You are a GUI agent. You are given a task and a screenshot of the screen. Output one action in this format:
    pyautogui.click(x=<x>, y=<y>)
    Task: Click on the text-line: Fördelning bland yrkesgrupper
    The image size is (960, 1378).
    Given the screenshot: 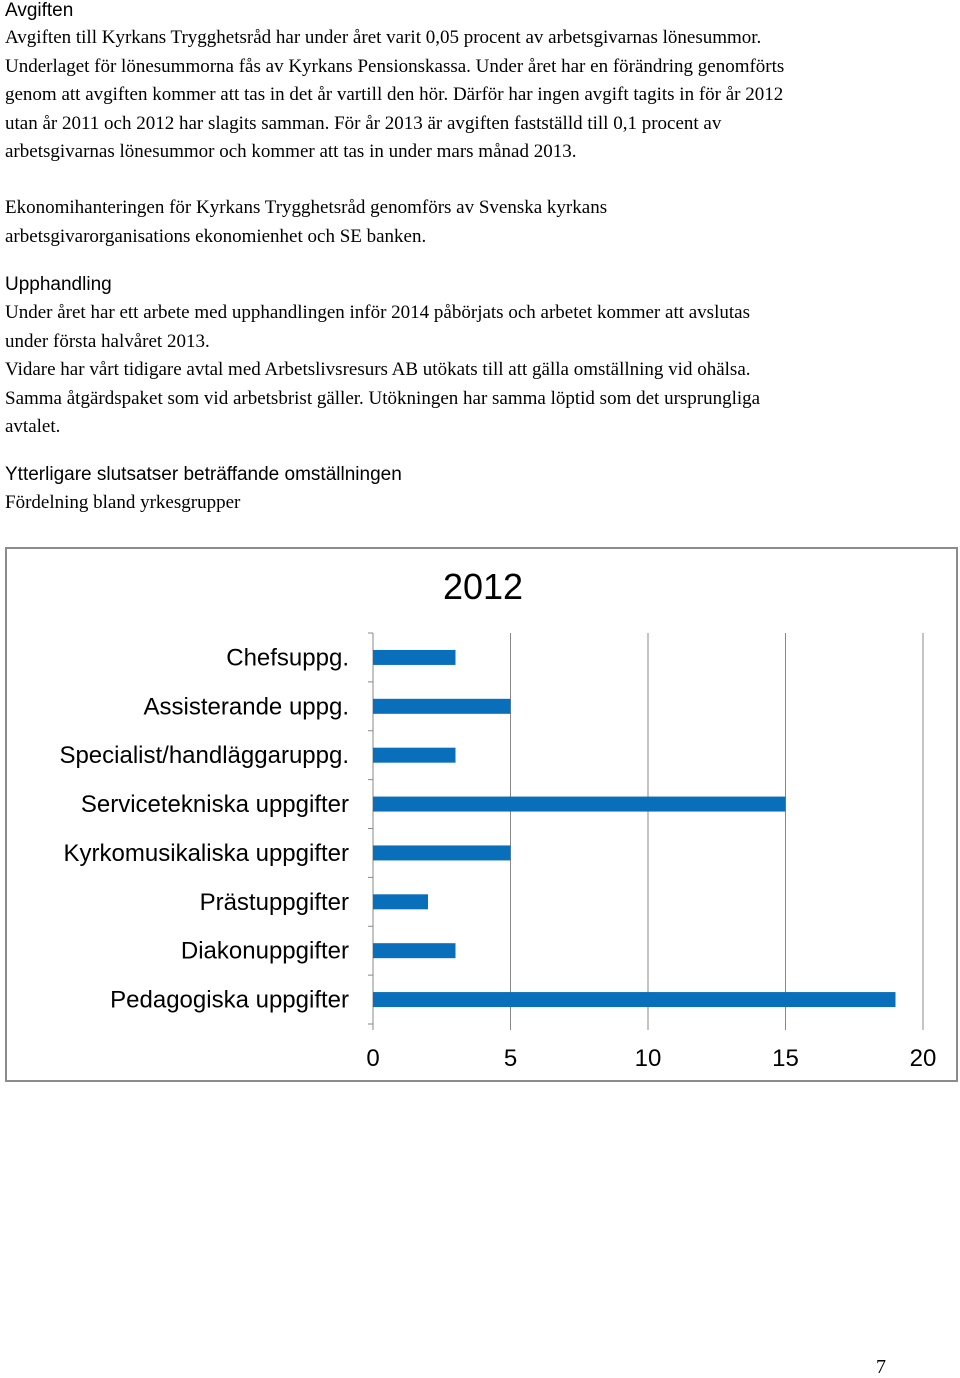 What is the action you would take?
    pyautogui.click(x=123, y=502)
    